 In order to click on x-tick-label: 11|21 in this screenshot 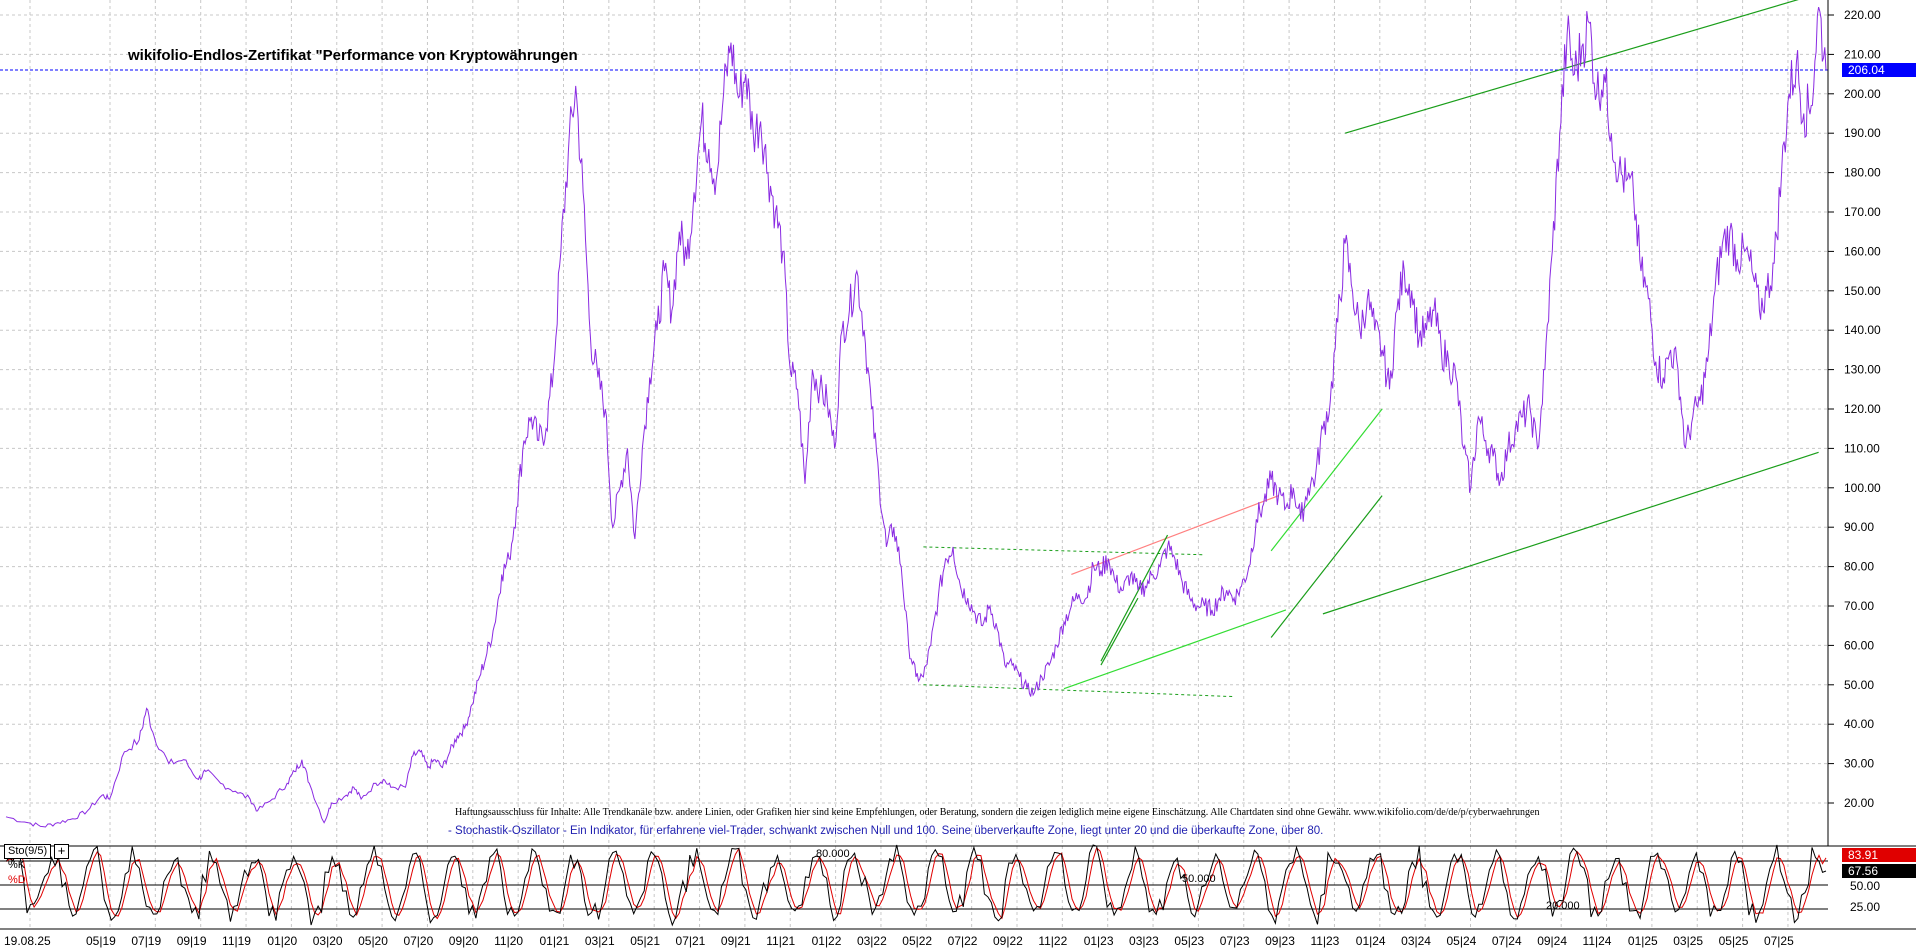, I will do `click(780, 941)`.